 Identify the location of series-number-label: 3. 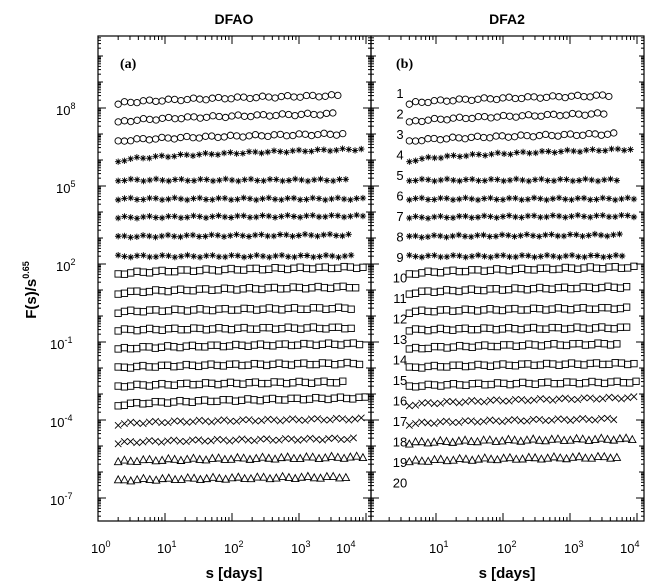
(399, 134).